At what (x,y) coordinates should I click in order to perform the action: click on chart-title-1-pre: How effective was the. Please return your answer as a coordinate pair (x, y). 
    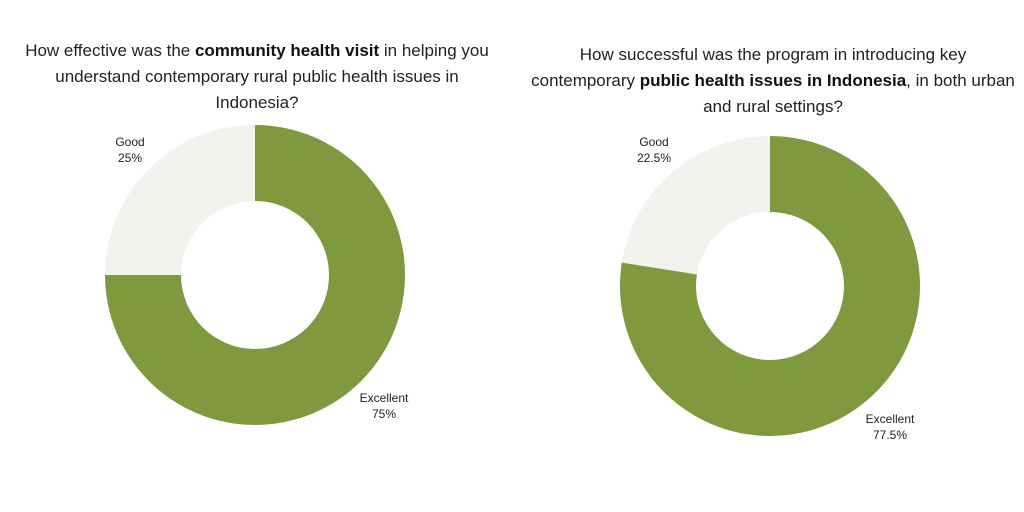
    Looking at the image, I should click on (110, 50).